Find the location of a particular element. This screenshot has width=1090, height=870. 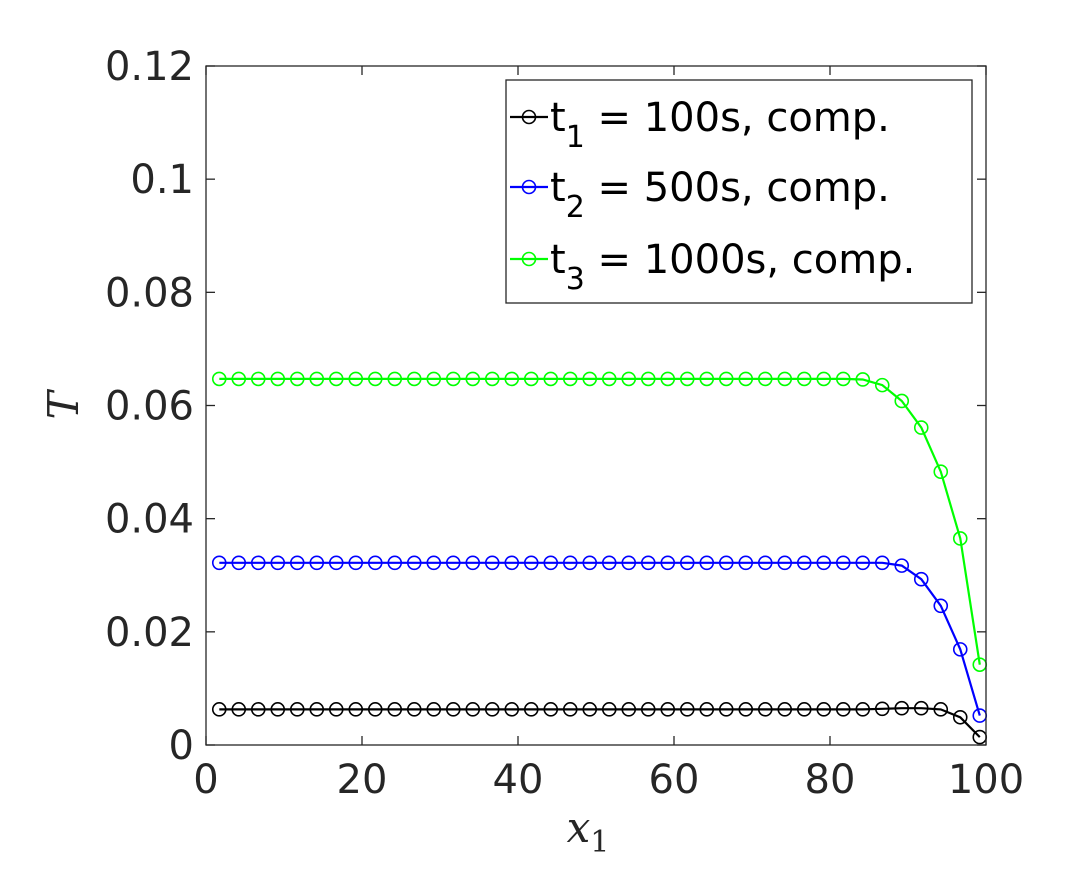

legend-label-rest: = 500s, comp. is located at coordinates (737, 188).